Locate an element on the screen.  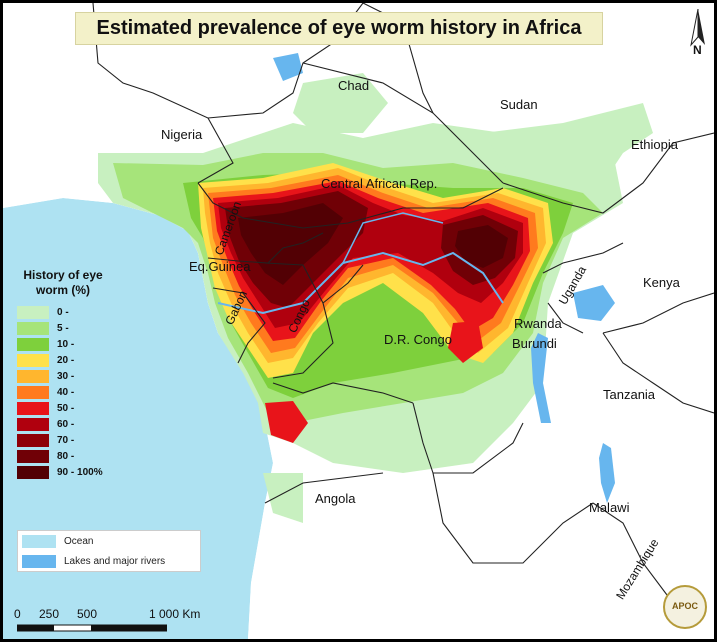
legend-row: 90 - 100% is located at coordinates (72, 472).